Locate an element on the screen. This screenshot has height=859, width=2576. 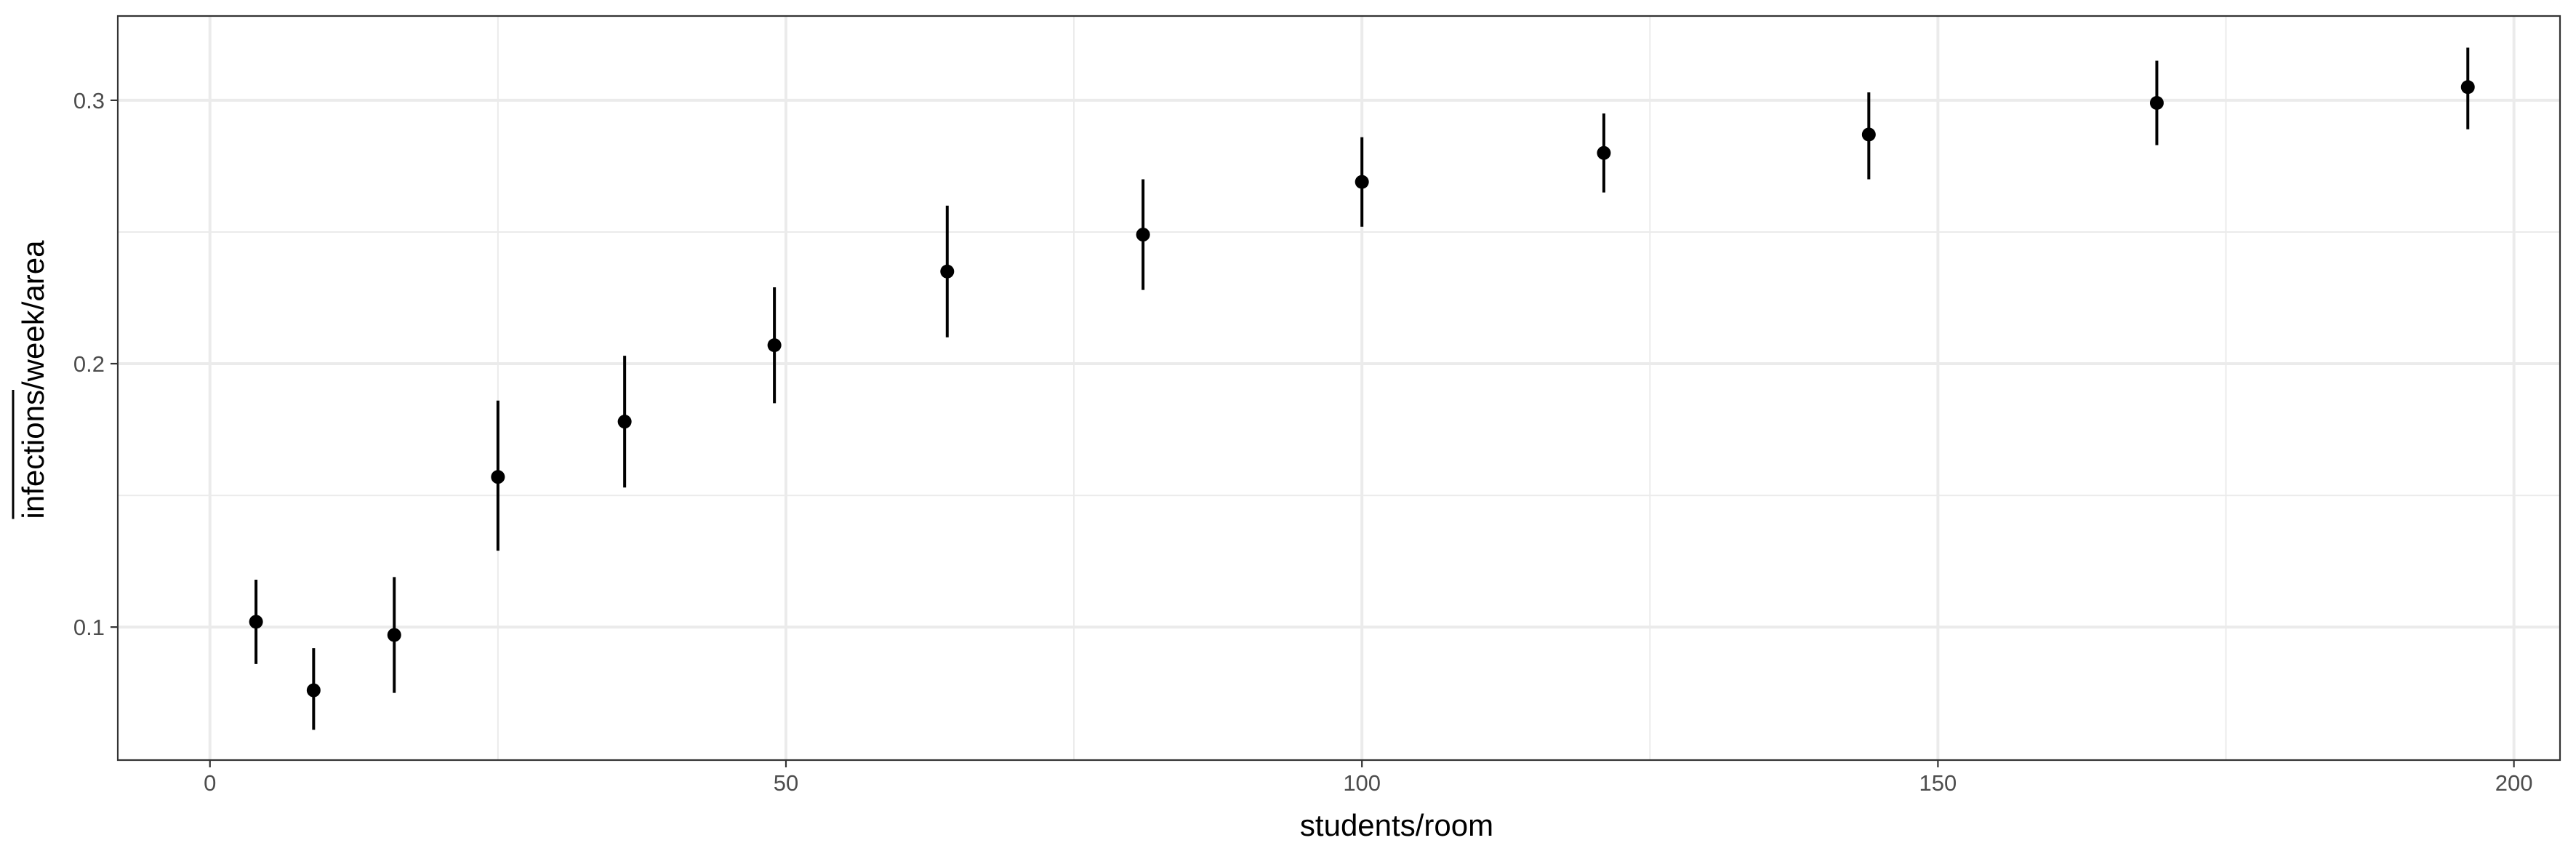
y-axis-title: infections/week/area is located at coordinates (31, 379).